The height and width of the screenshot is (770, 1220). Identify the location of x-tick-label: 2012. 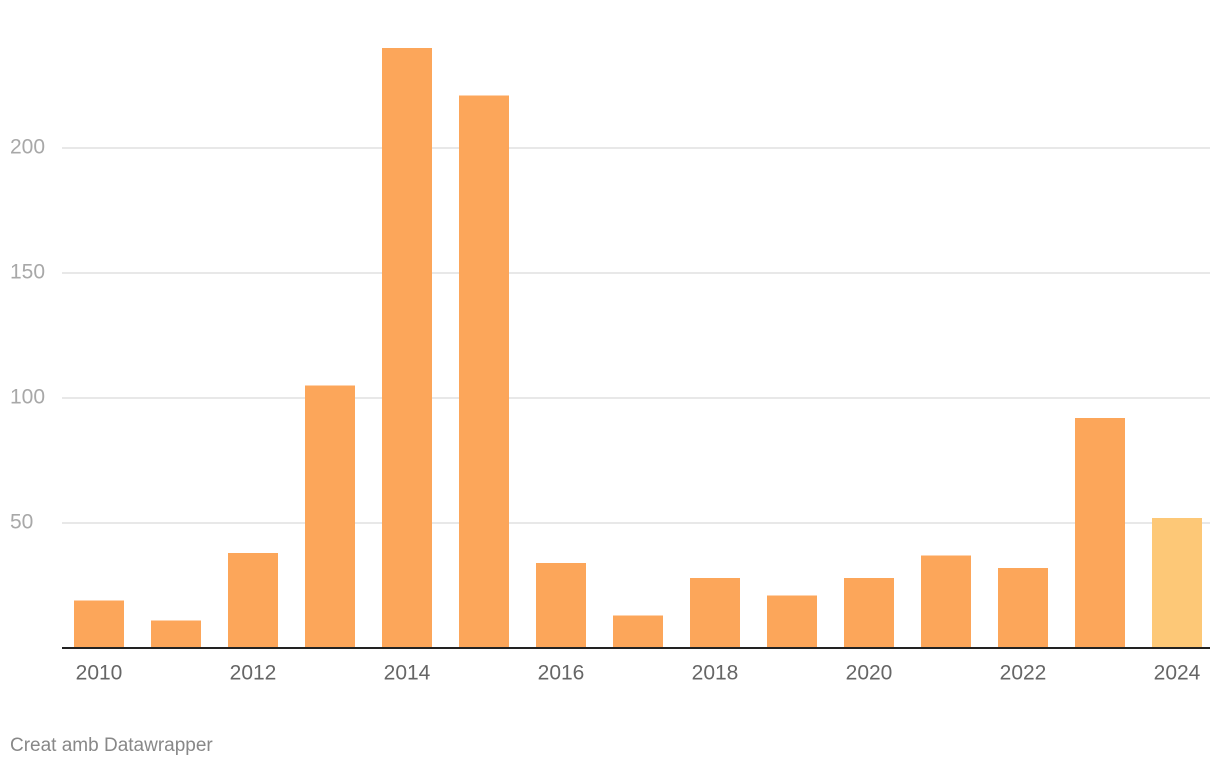
(253, 673).